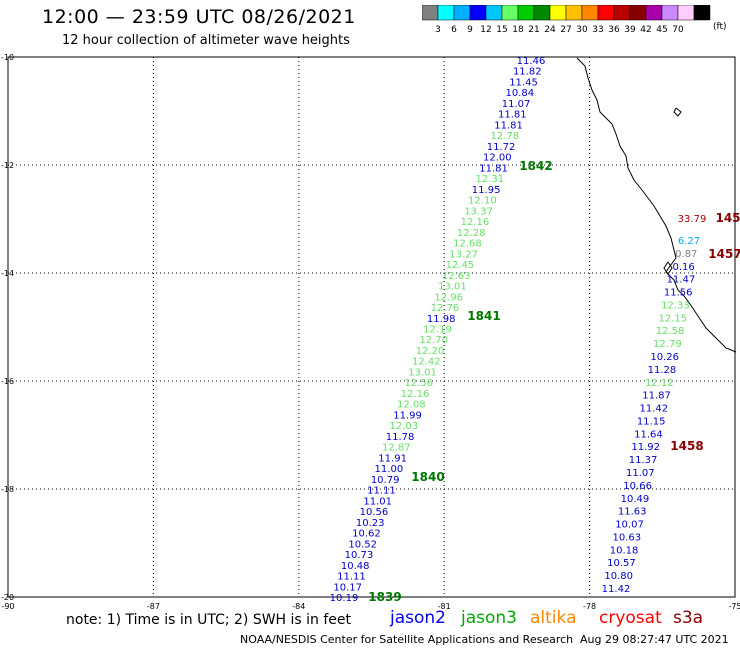 Image resolution: width=740 pixels, height=650 pixels. Describe the element at coordinates (686, 254) in the screenshot. I see `swh-value: 0.87` at that location.